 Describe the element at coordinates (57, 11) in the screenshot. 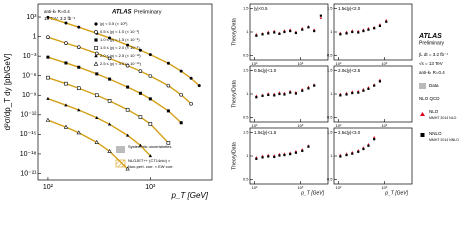

I see `note: anti-kₜ R=0.4` at that location.